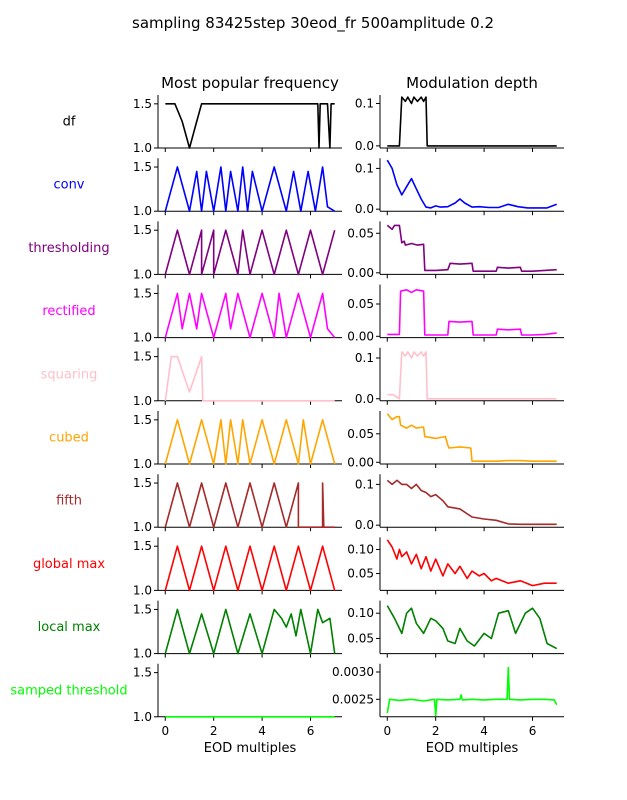 This screenshot has width=627, height=800. I want to click on row-label-0: df, so click(69, 122).